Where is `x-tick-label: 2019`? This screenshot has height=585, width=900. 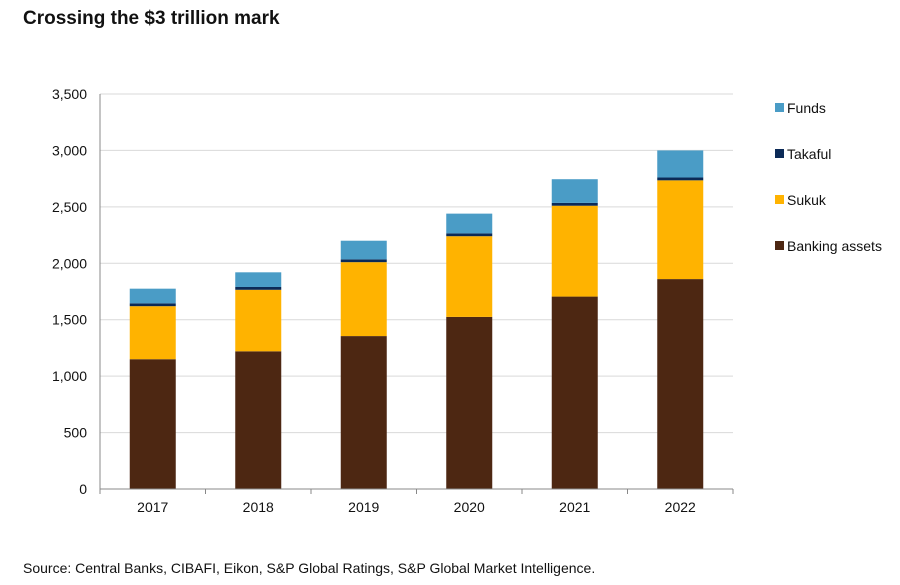
x-tick-label: 2019 is located at coordinates (363, 507).